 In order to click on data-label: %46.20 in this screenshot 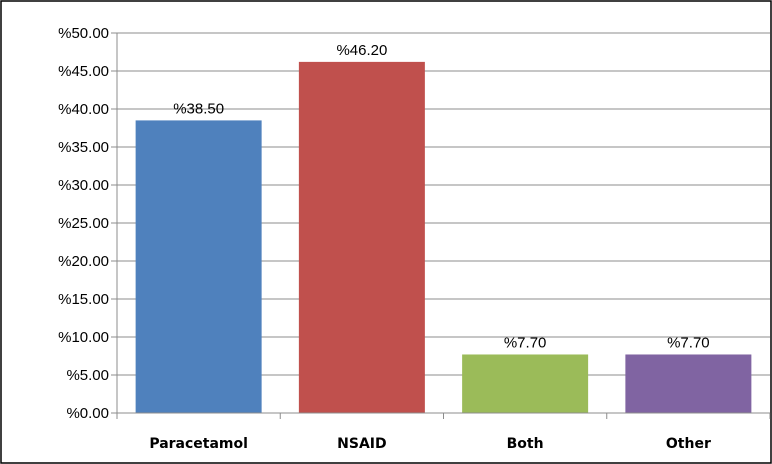, I will do `click(361, 50)`.